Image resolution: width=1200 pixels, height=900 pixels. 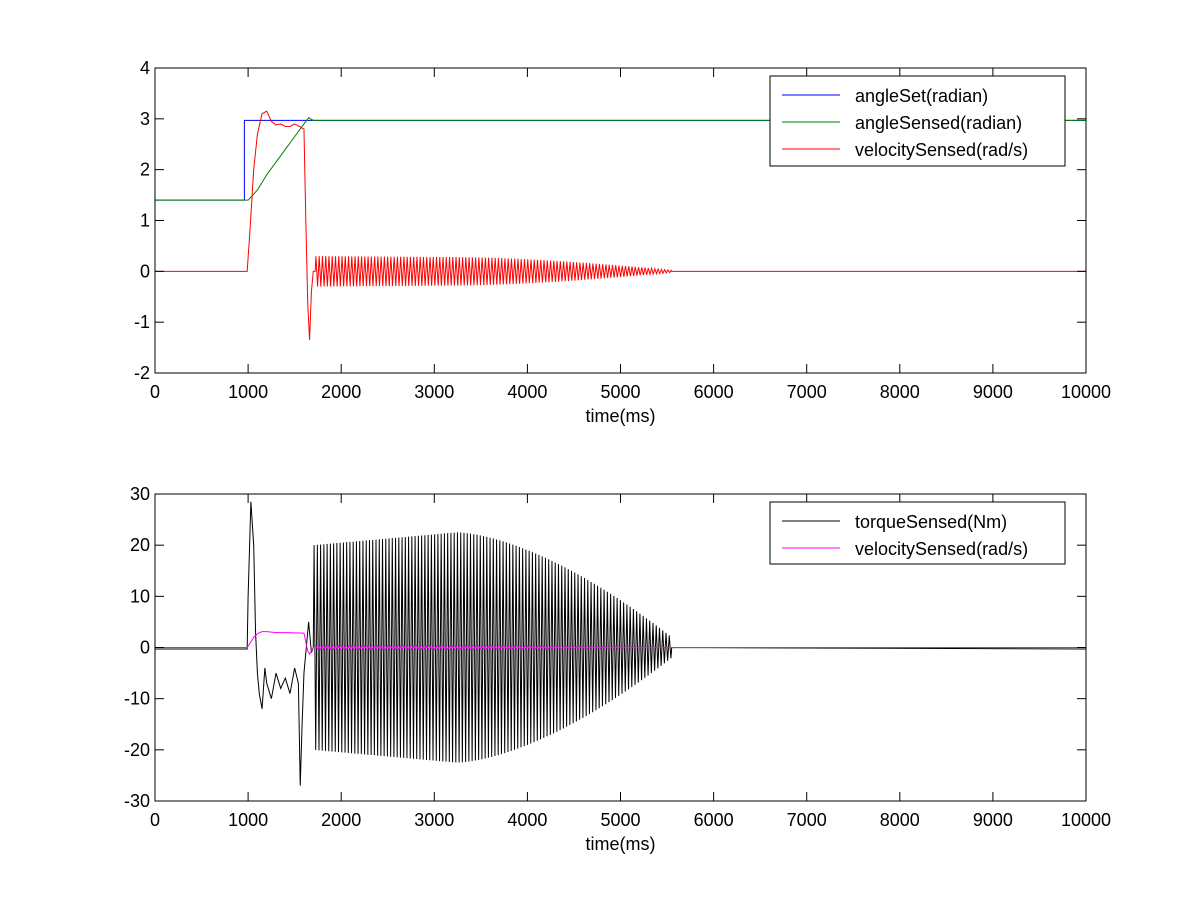 I want to click on y-tick-label: -30, so click(x=137, y=801).